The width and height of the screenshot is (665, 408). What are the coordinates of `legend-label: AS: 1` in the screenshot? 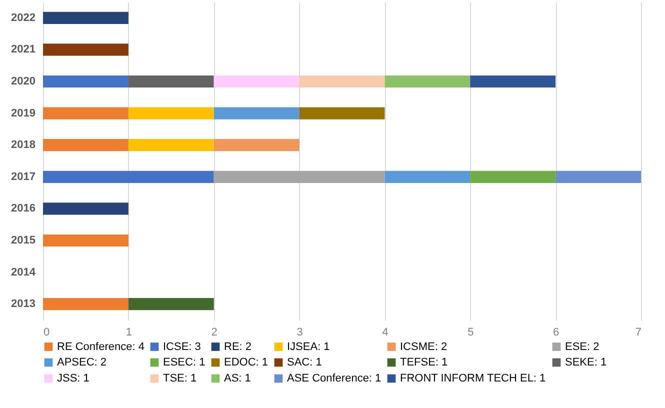 It's located at (237, 378).